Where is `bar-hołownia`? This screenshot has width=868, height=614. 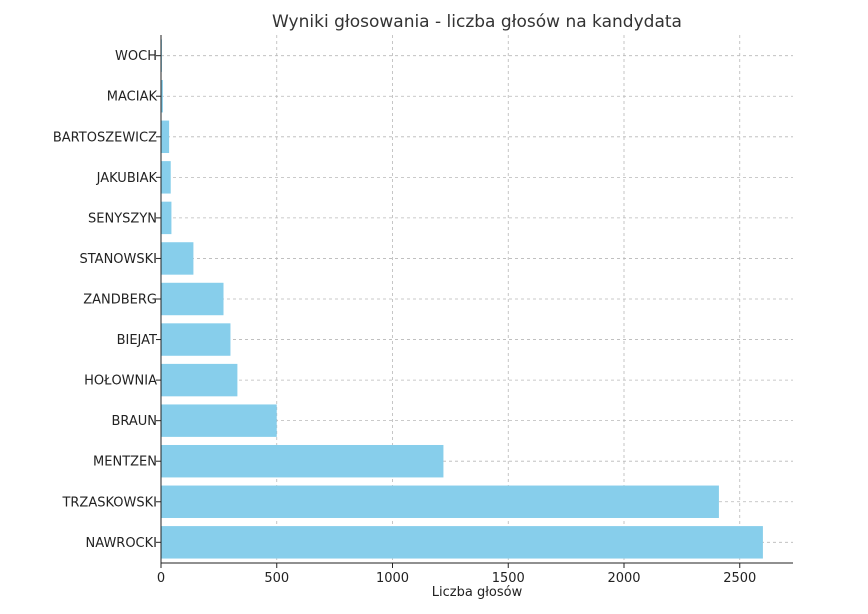
bar-hołownia is located at coordinates (199, 380).